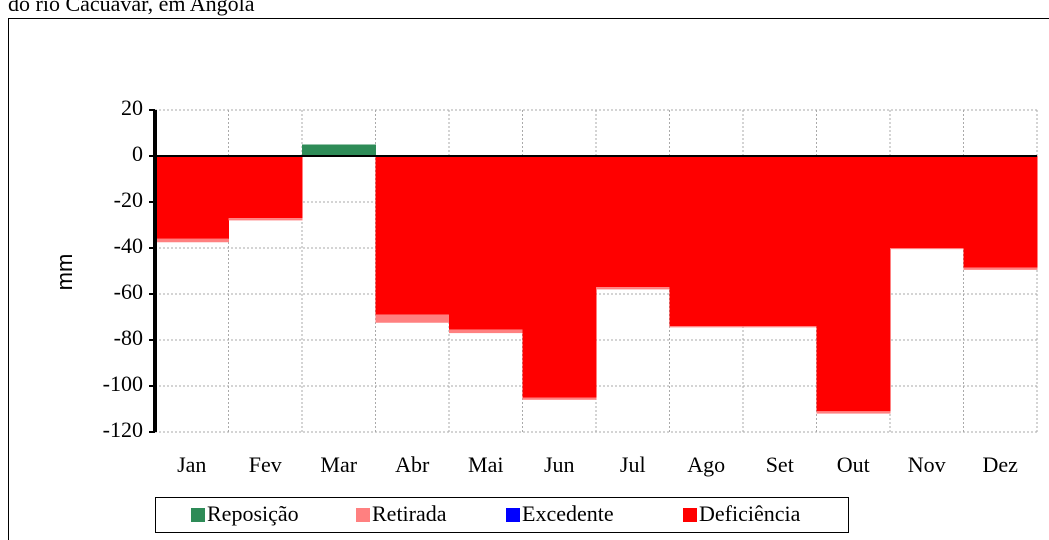 The image size is (1049, 540). What do you see at coordinates (927, 464) in the screenshot?
I see `x-tick-label: Nov` at bounding box center [927, 464].